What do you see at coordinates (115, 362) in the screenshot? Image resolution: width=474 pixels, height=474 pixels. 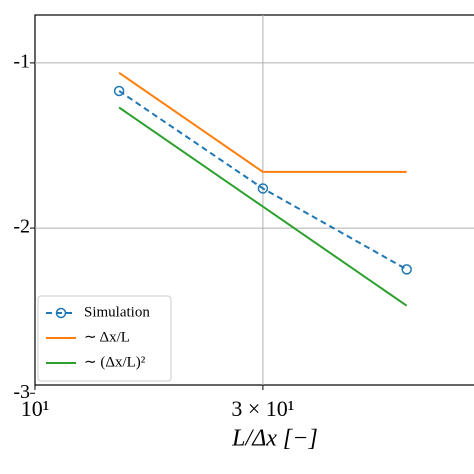 I see `legend-label: ∼ (Δx/L)²` at bounding box center [115, 362].